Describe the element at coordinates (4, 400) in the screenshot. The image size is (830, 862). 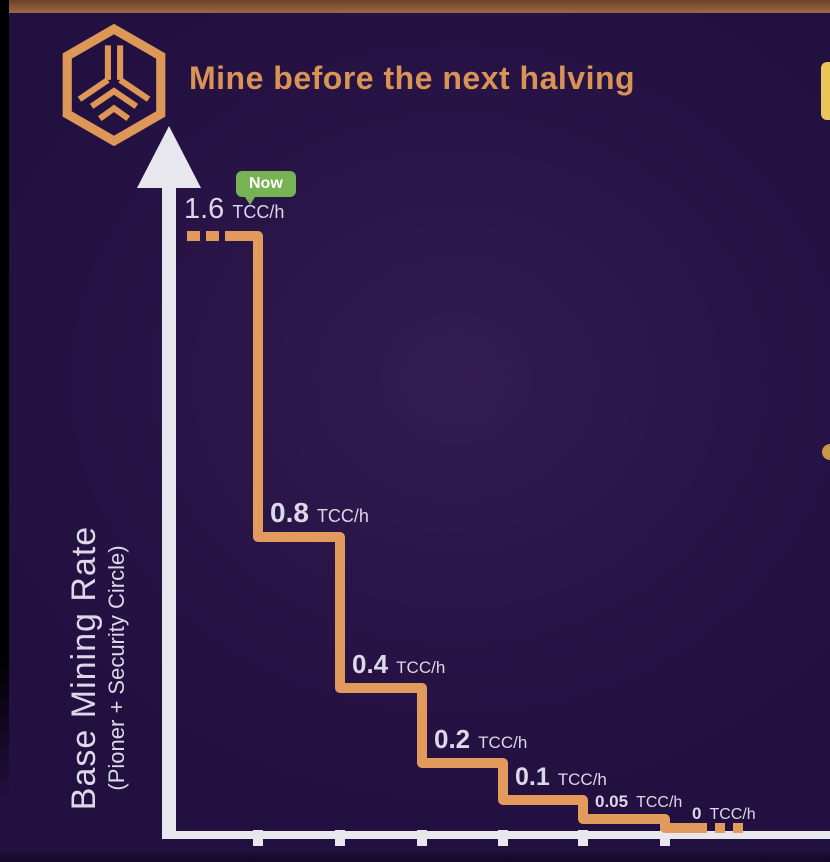
I see `left-edge-shadow` at that location.